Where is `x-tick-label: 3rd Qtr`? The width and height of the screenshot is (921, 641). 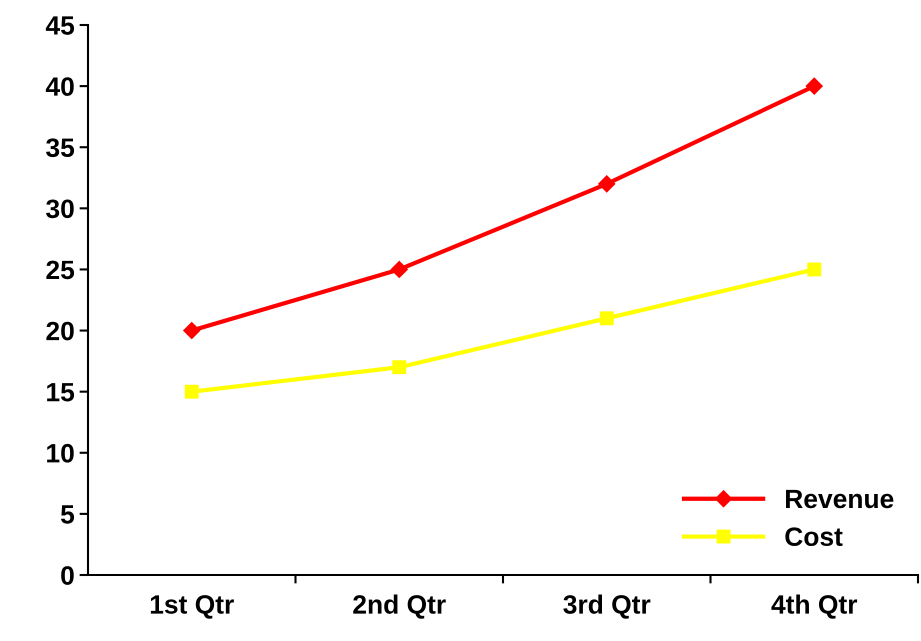 x-tick-label: 3rd Qtr is located at coordinates (606, 606).